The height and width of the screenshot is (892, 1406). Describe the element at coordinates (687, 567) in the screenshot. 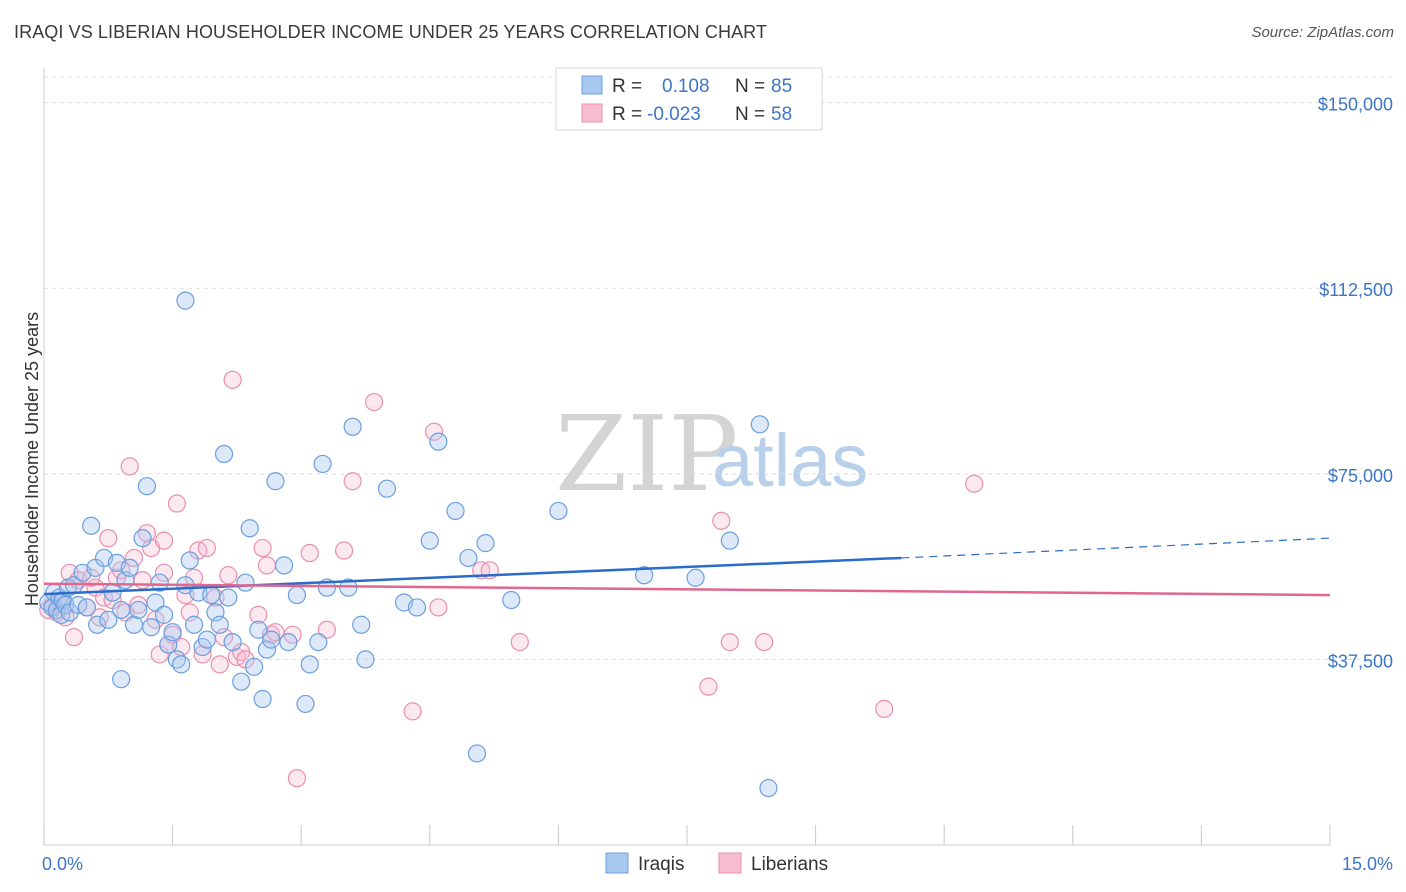

I see `trend-lines` at that location.